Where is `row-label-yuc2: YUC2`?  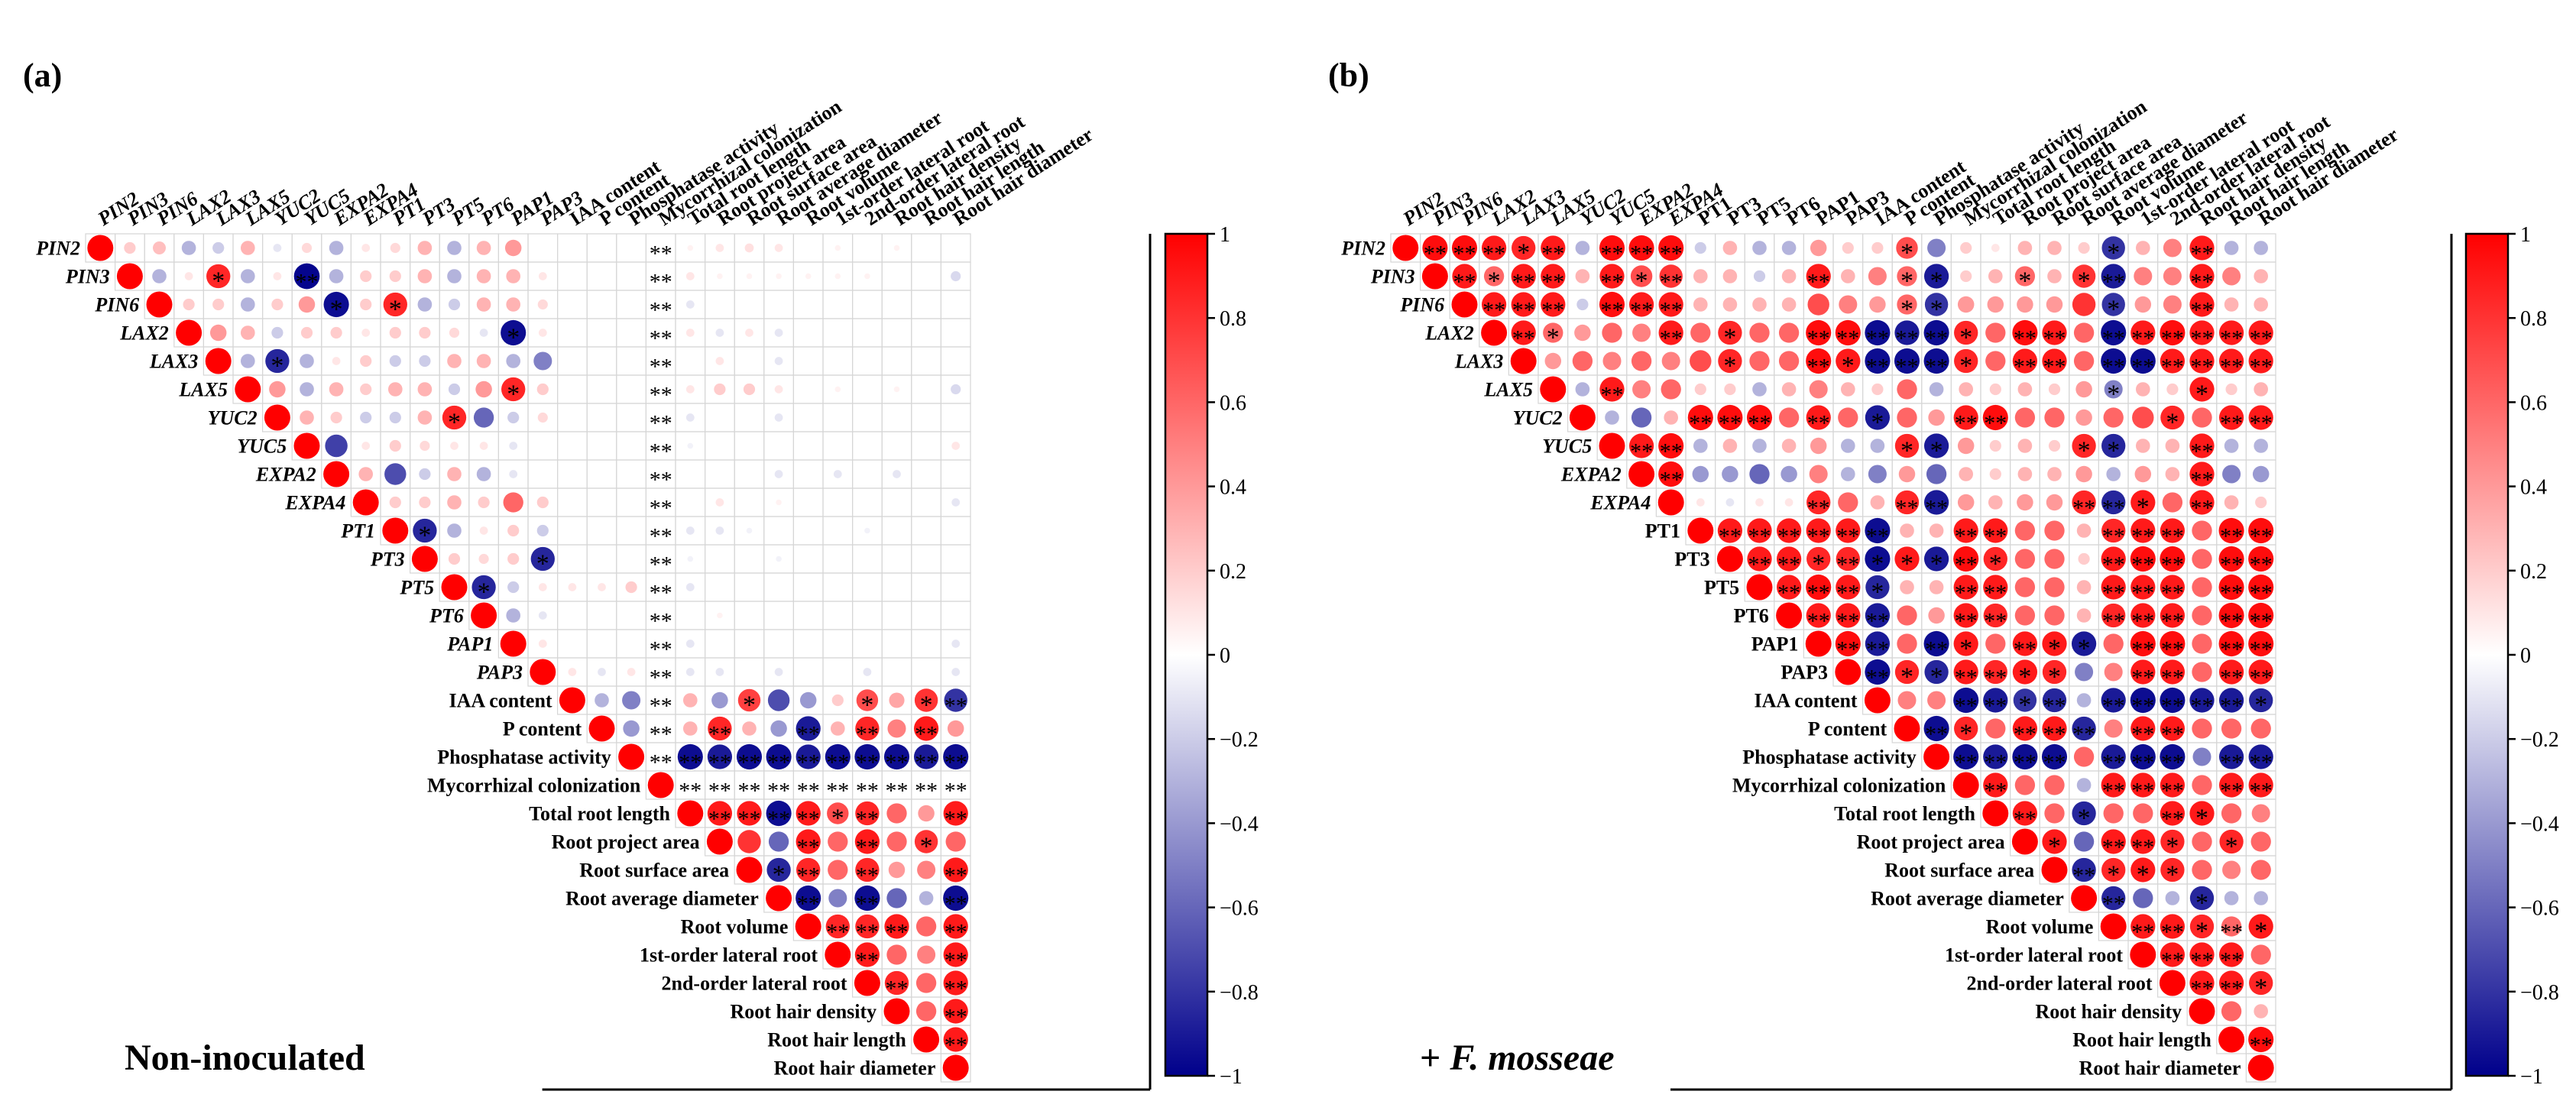
row-label-yuc2: YUC2 is located at coordinates (1538, 418).